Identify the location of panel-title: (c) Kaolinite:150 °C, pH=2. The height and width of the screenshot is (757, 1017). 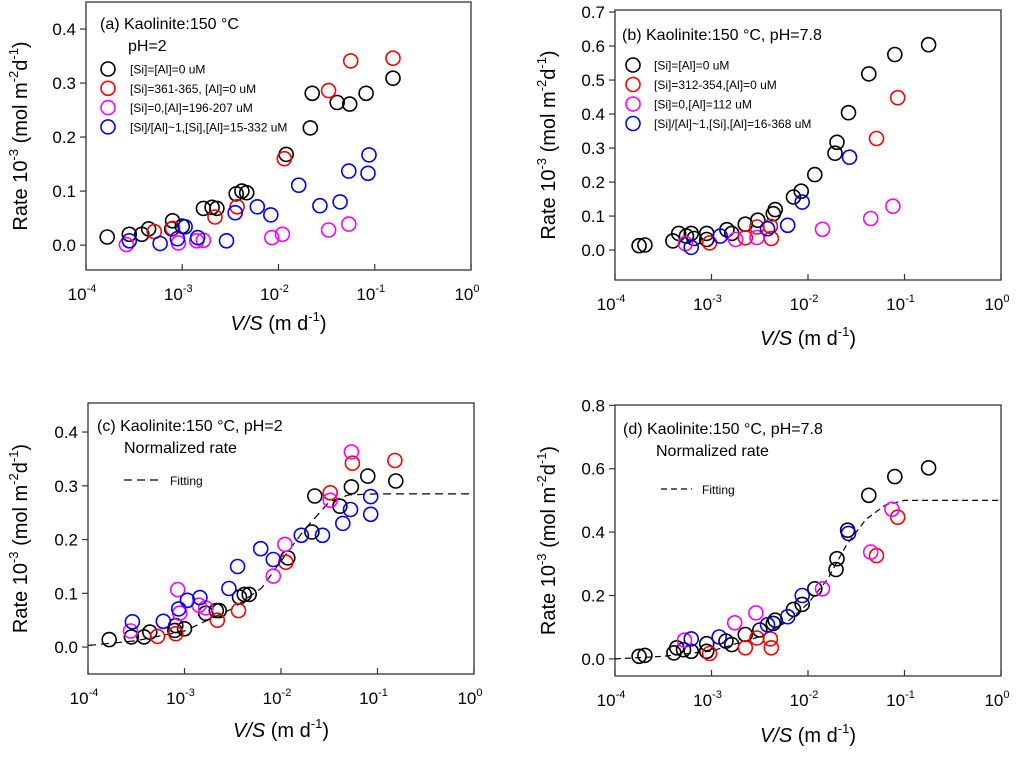
(190, 426).